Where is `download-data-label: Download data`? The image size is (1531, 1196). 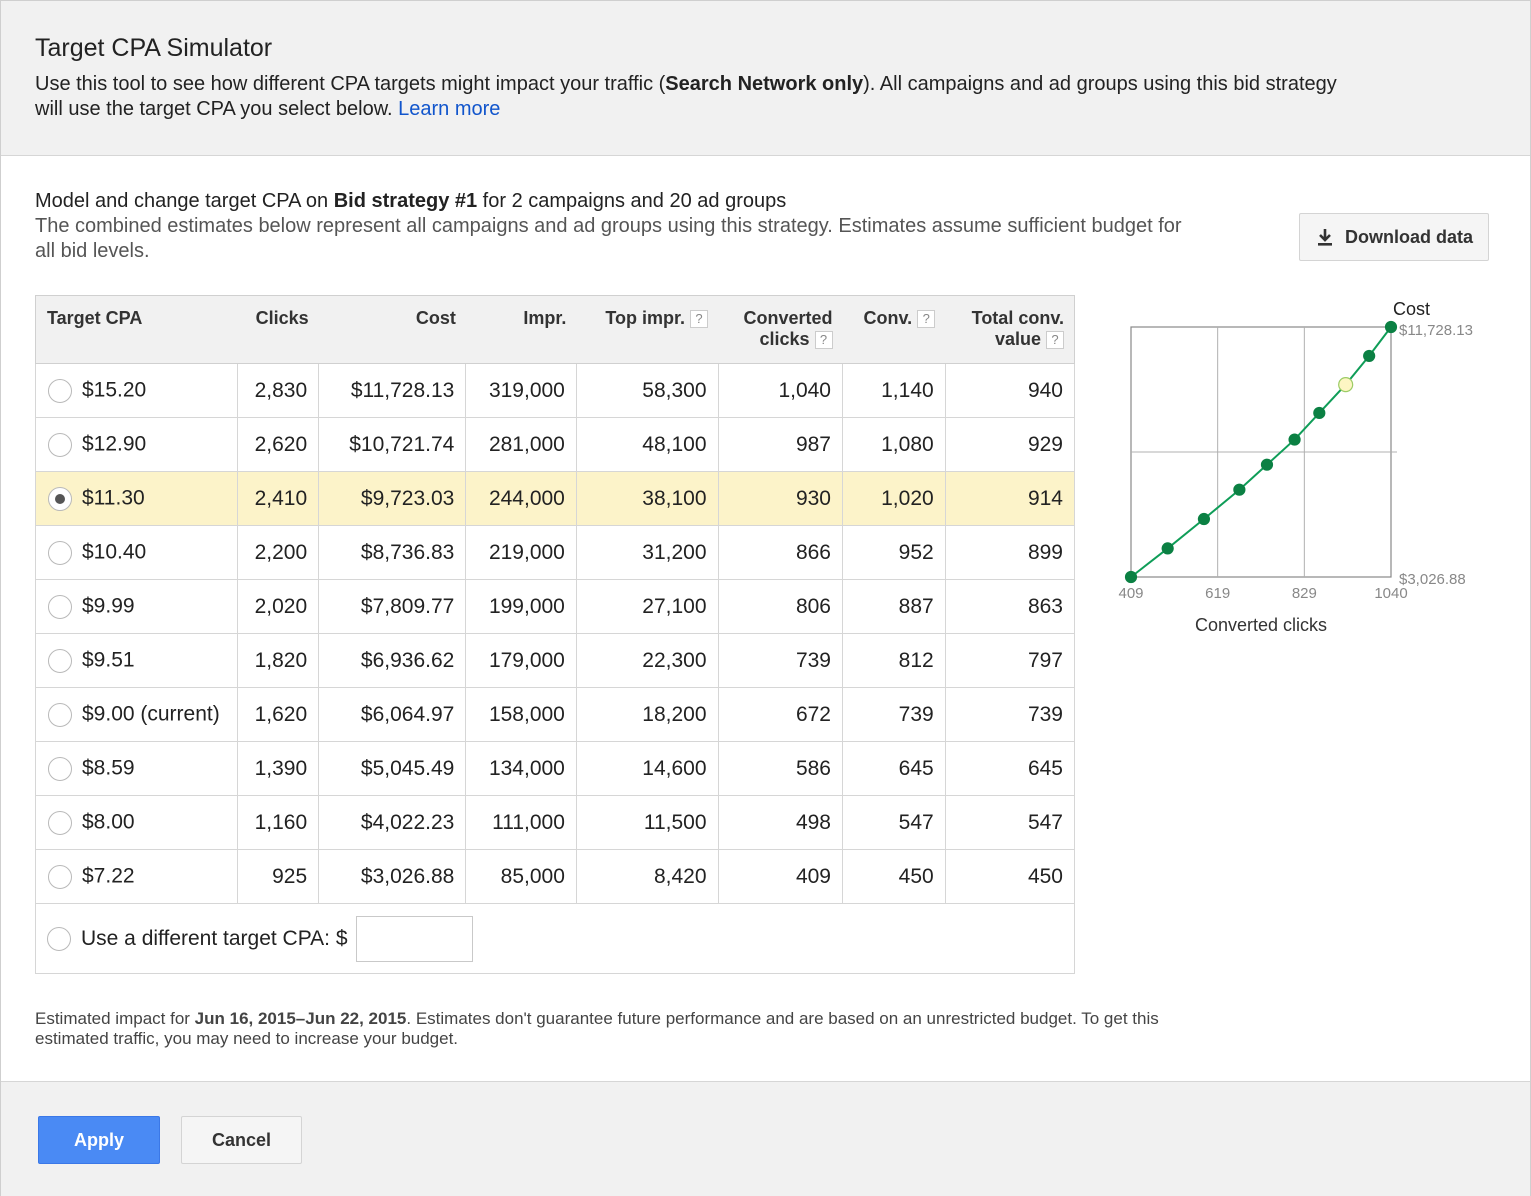 download-data-label: Download data is located at coordinates (1408, 236).